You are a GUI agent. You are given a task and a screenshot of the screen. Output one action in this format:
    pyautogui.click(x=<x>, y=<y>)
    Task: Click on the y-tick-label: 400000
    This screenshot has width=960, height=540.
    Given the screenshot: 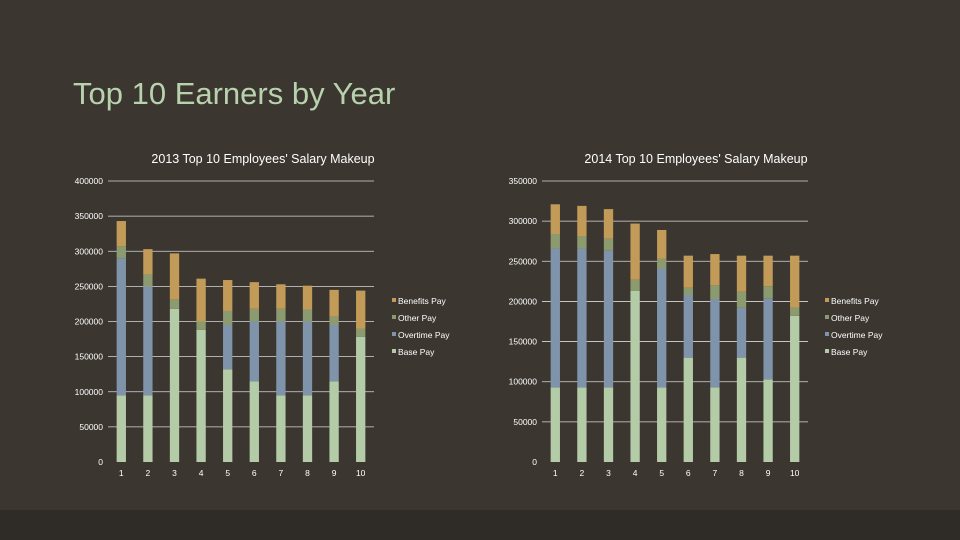 What is the action you would take?
    pyautogui.click(x=89, y=181)
    